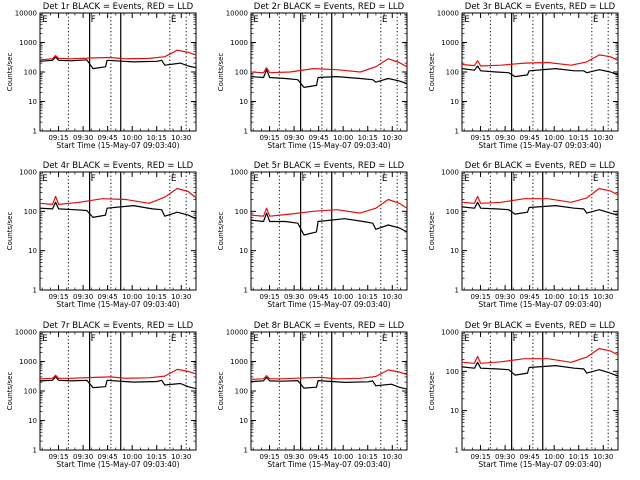  Describe the element at coordinates (118, 326) in the screenshot. I see `panel-title: Det 7r BLACK = Events, RED = LLD` at that location.